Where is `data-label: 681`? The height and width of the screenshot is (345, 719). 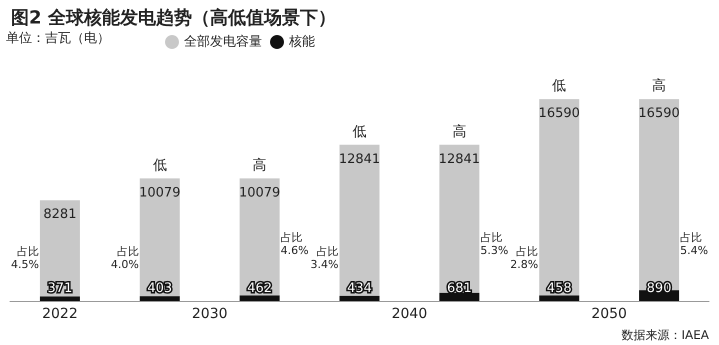
data-label: 681 is located at coordinates (459, 288).